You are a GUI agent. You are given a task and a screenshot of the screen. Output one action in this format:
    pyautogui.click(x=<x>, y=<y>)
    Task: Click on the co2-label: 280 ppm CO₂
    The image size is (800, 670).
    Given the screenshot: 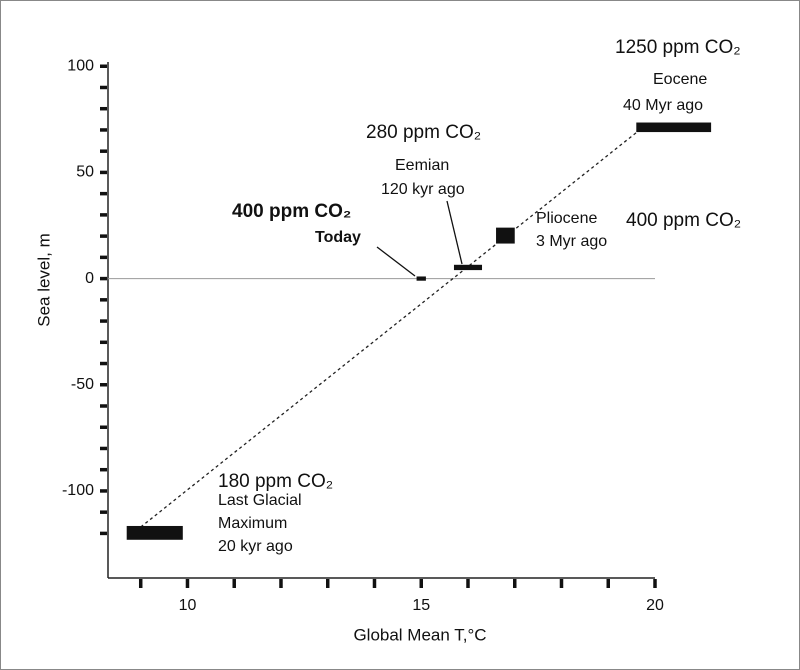 What is the action you would take?
    pyautogui.click(x=423, y=132)
    